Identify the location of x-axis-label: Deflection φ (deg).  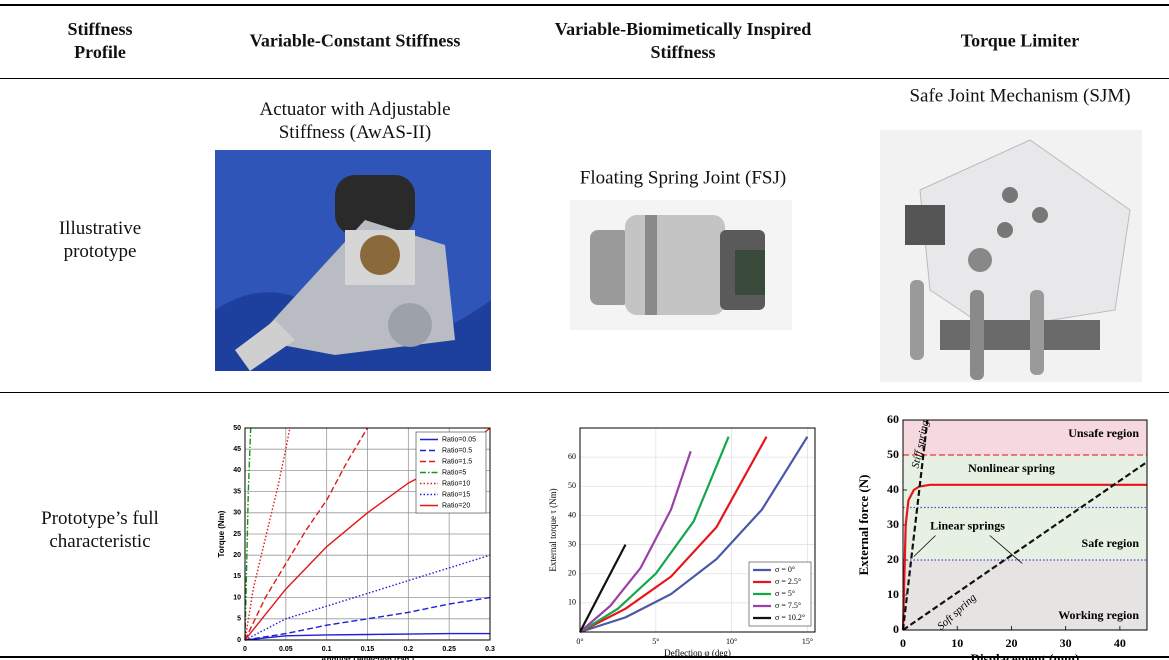
(697, 653).